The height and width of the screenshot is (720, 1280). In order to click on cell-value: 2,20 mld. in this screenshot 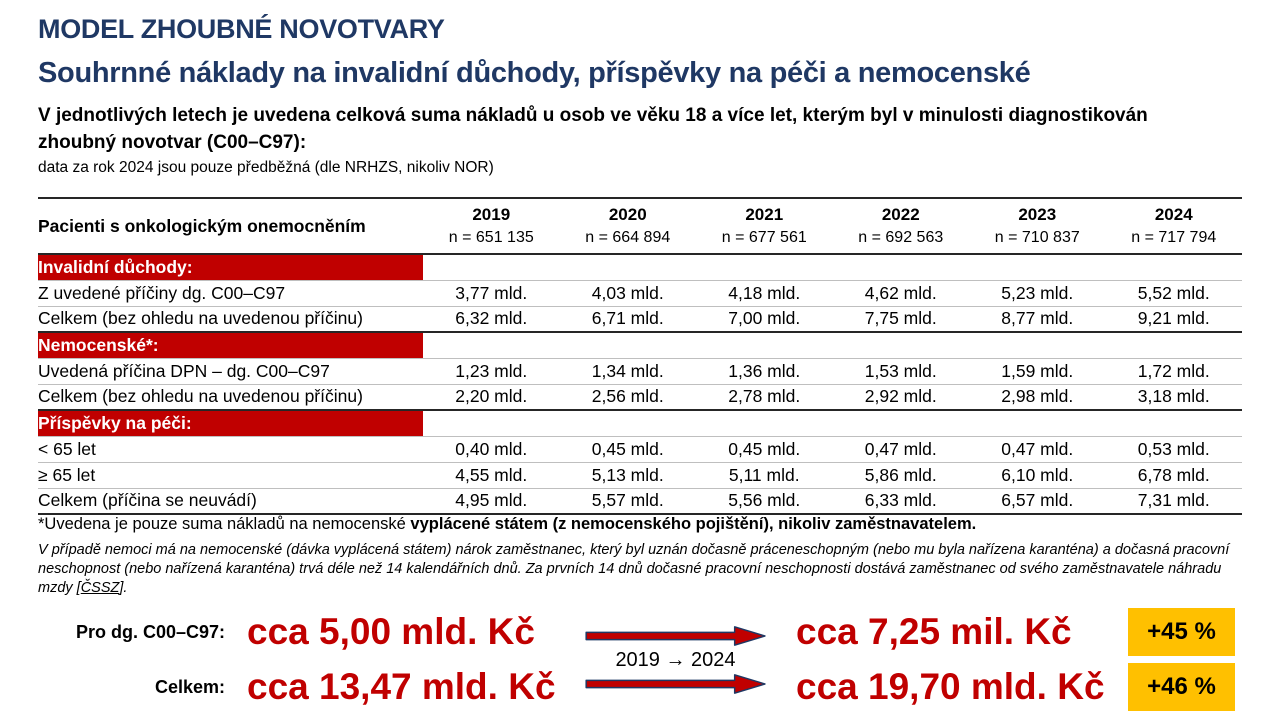, I will do `click(491, 397)`.